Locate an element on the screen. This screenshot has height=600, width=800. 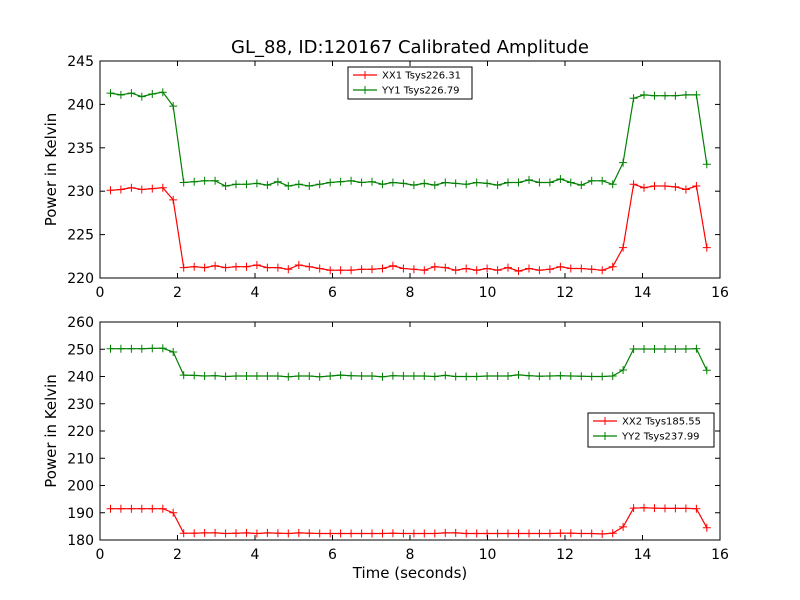
x-tick-label: 10 is located at coordinates (488, 555).